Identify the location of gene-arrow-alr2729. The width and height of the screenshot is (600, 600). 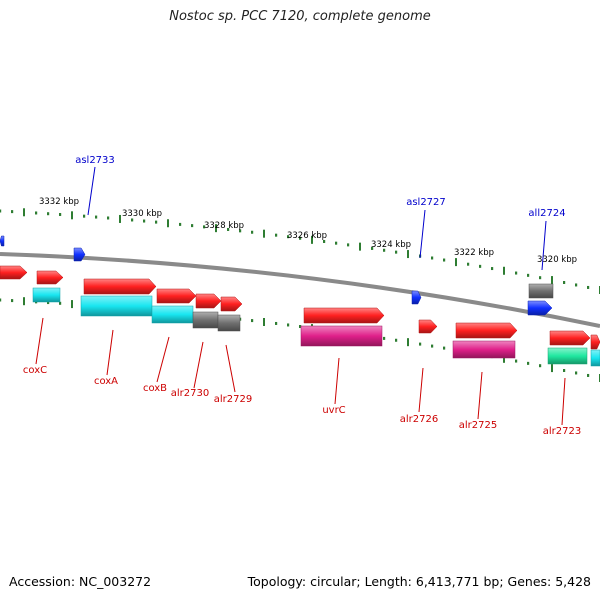
(231, 304).